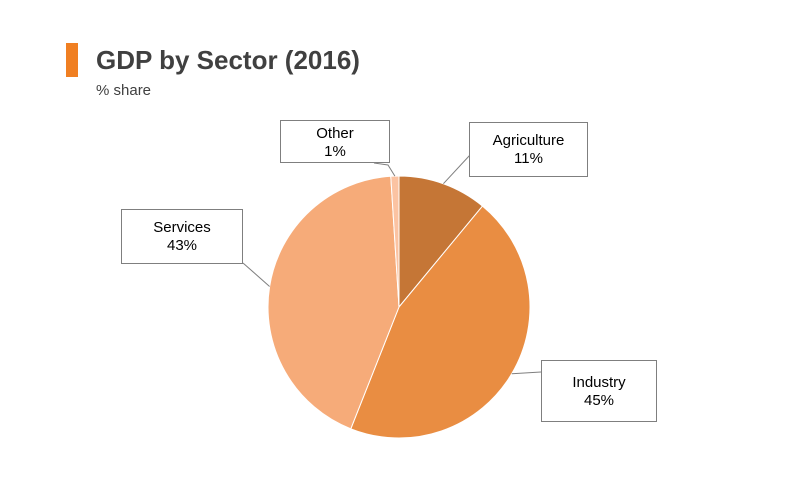 The image size is (800, 500). I want to click on leader-line-services, so click(256, 274).